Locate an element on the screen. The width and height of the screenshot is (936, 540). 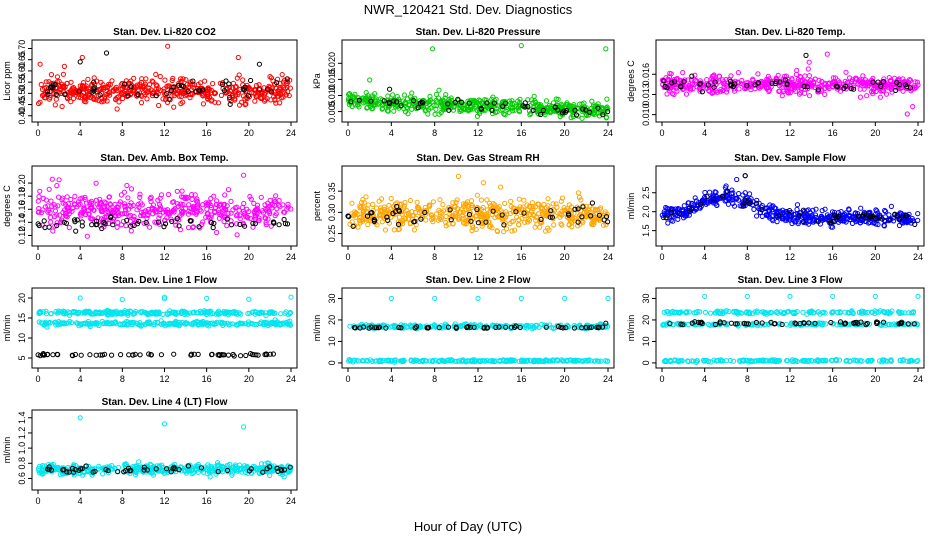
x-tick-label: 20 is located at coordinates (565, 133).